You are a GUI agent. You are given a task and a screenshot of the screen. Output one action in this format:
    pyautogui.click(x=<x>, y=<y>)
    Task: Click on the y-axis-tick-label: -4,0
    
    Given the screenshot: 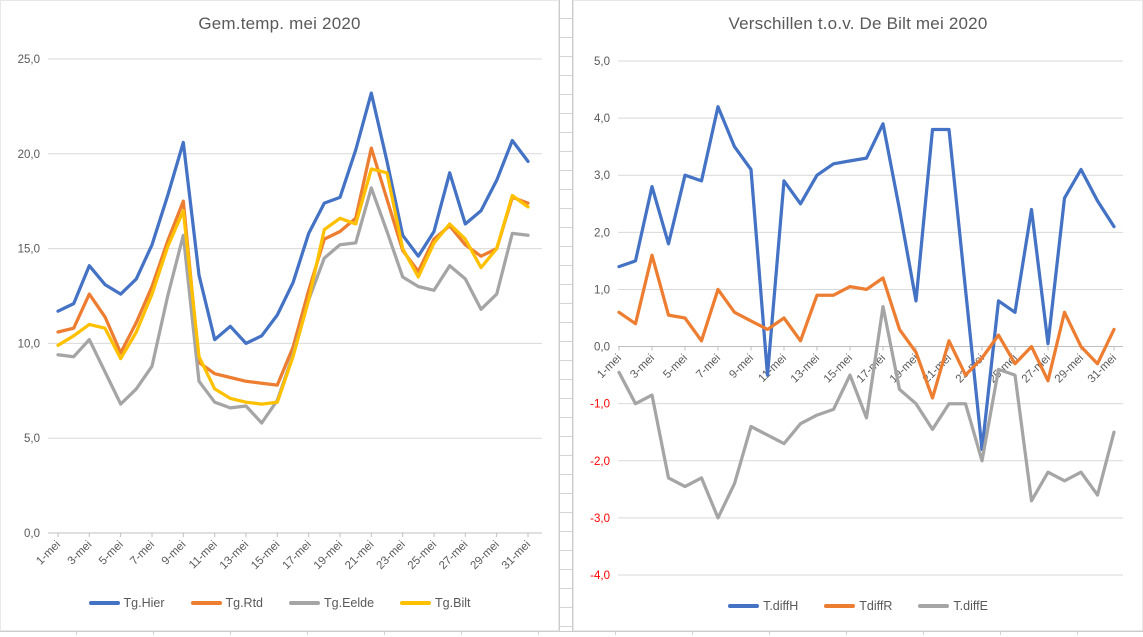 What is the action you would take?
    pyautogui.click(x=600, y=576)
    